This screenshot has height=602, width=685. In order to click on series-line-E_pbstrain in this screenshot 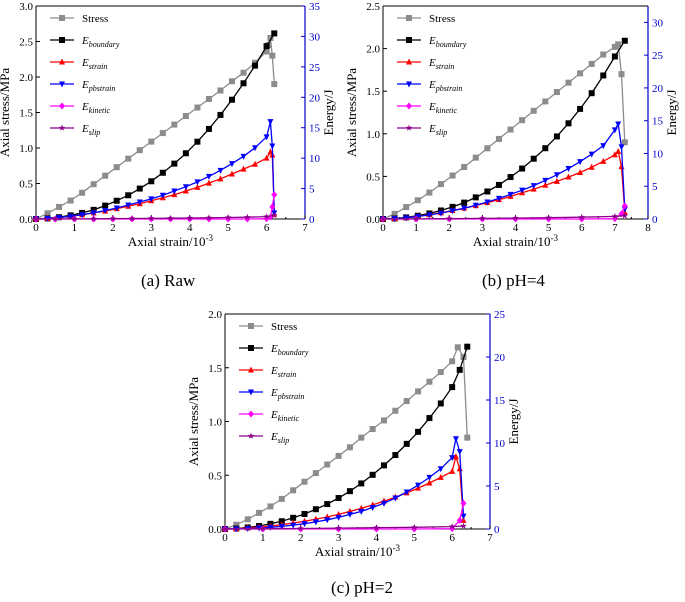, I will do `click(155, 170)`.